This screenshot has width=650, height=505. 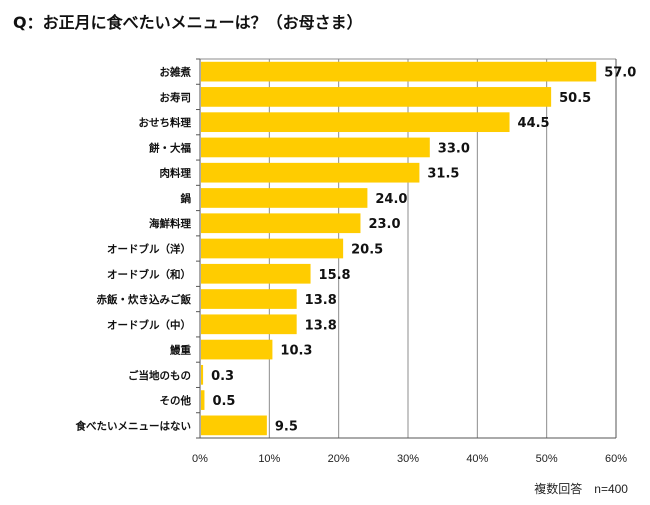 I want to click on value-label: 0.5, so click(x=223, y=401).